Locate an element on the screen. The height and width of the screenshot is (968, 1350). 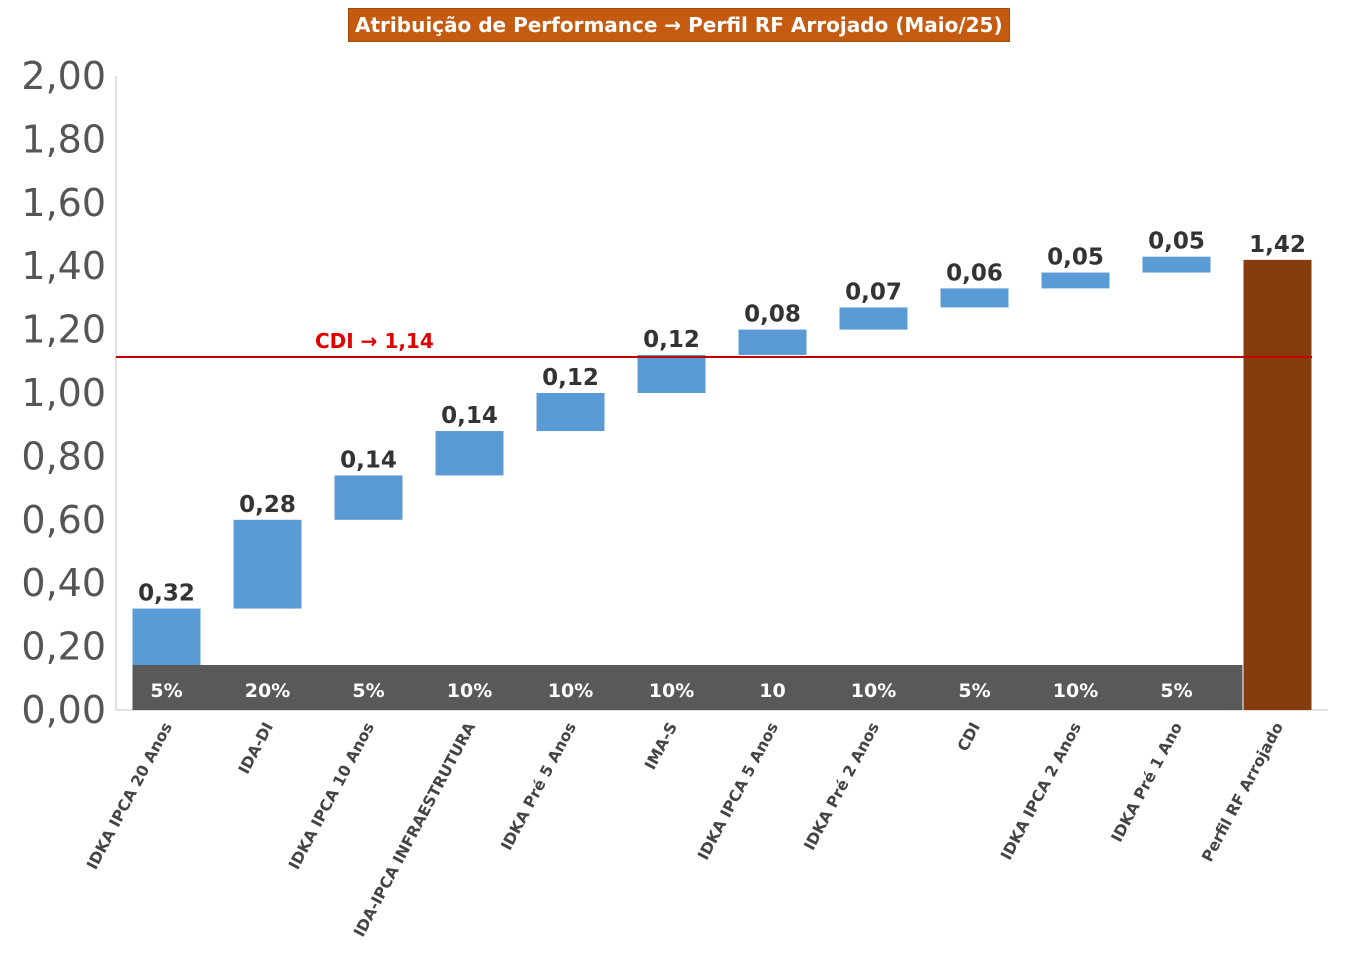
y-tick-label: 2,00 is located at coordinates (63, 76).